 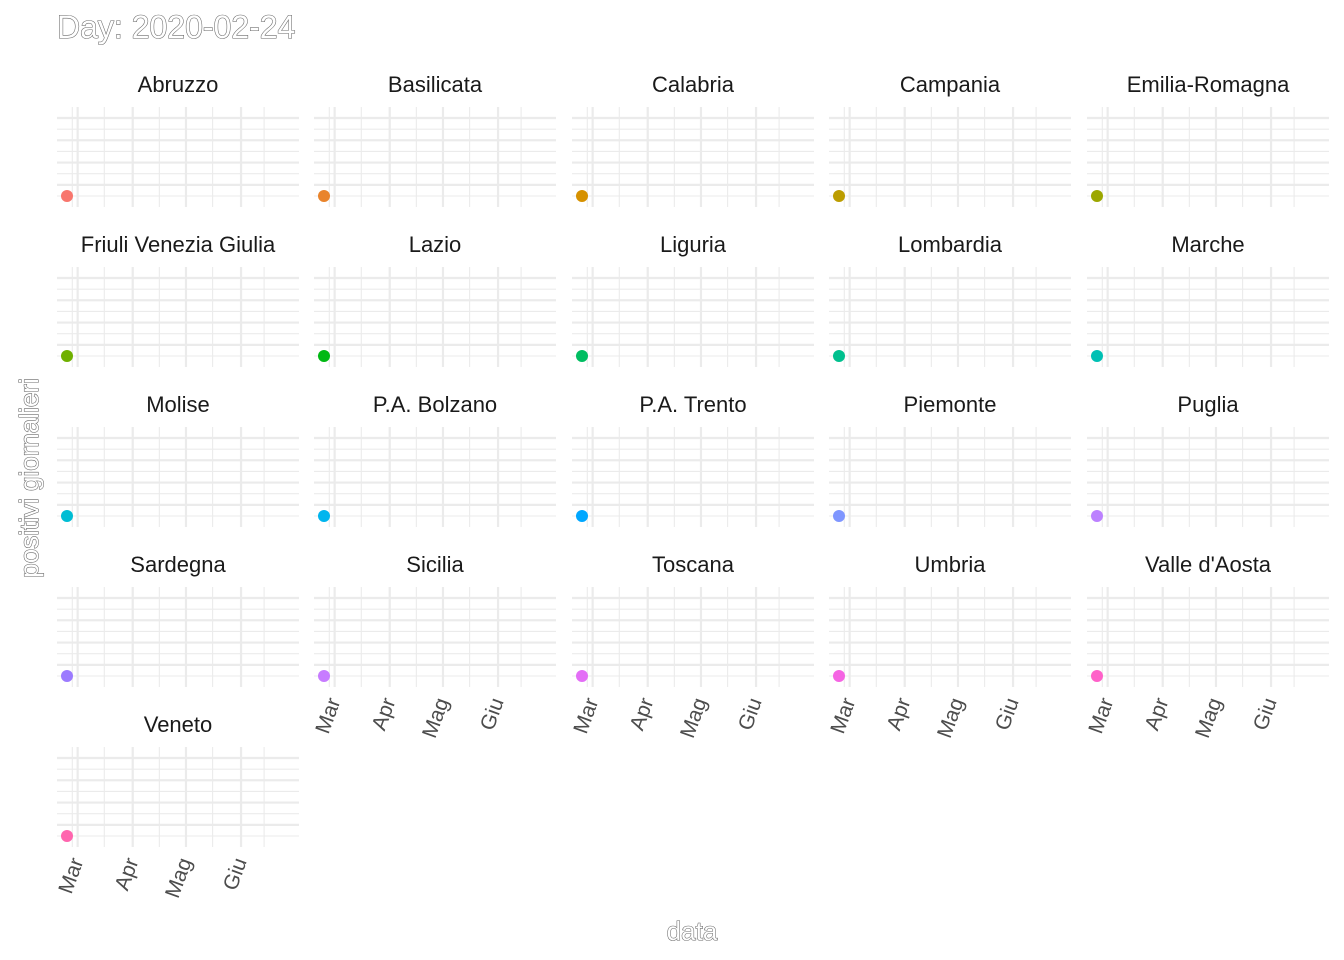 I want to click on facet-strip-label: Abruzzo, so click(x=178, y=84).